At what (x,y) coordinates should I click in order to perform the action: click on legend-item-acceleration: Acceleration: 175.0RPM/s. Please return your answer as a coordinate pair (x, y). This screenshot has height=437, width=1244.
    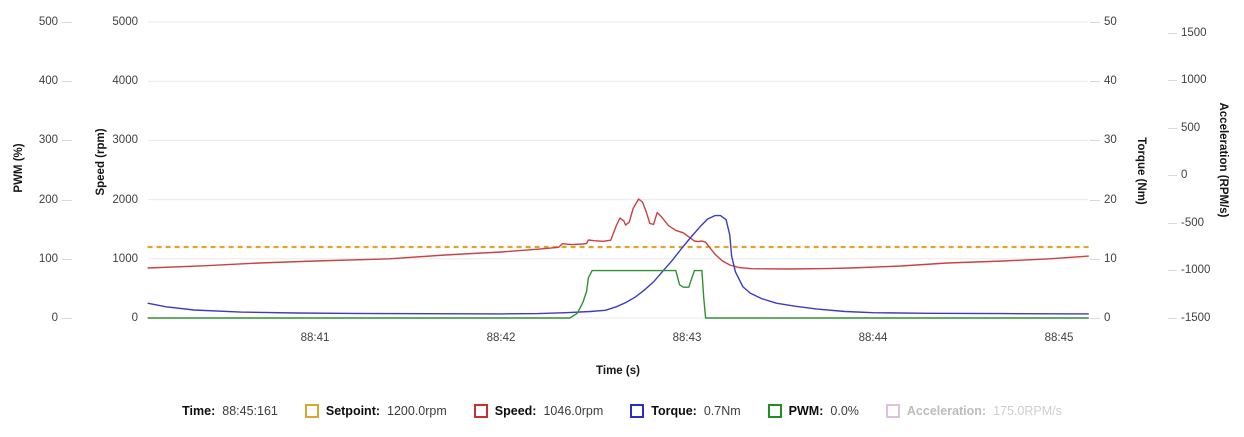
    Looking at the image, I should click on (973, 411).